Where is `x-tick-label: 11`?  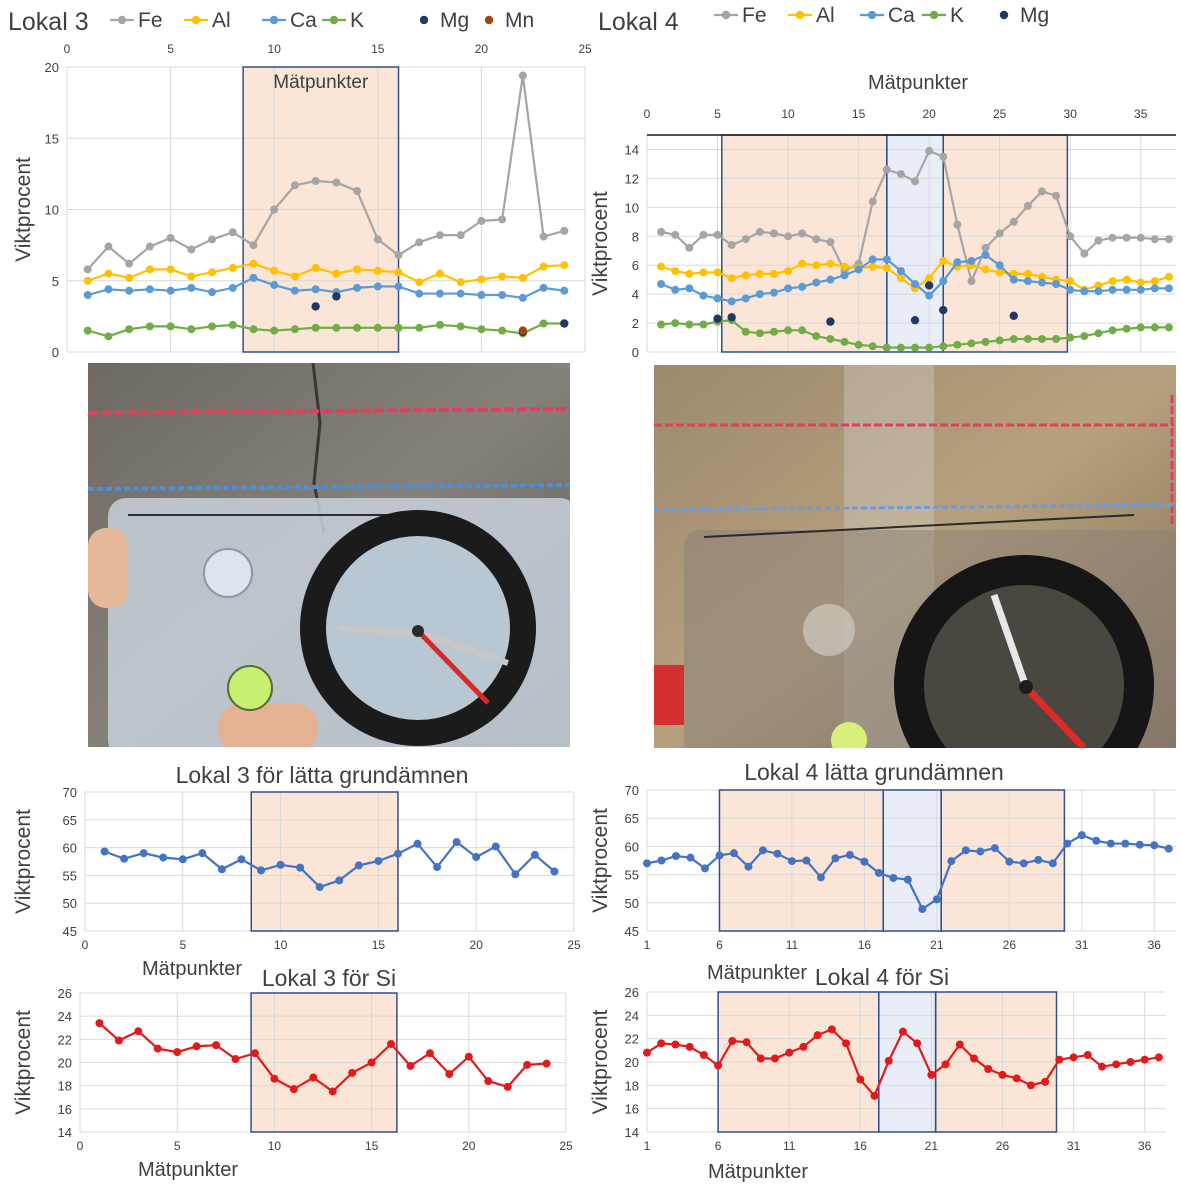
x-tick-label: 11 is located at coordinates (792, 945).